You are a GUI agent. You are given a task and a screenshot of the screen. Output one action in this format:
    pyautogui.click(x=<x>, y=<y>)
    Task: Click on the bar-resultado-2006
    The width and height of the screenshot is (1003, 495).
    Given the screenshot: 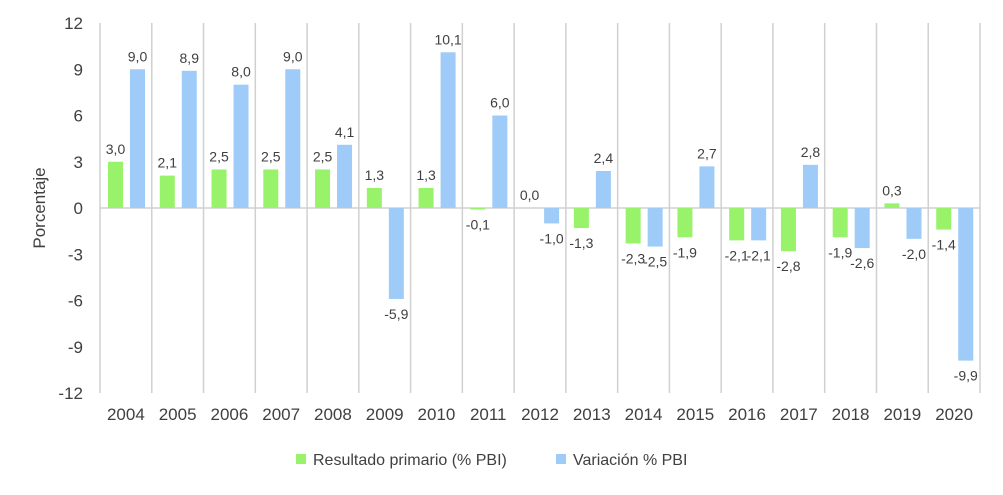 What is the action you would take?
    pyautogui.click(x=219, y=188)
    